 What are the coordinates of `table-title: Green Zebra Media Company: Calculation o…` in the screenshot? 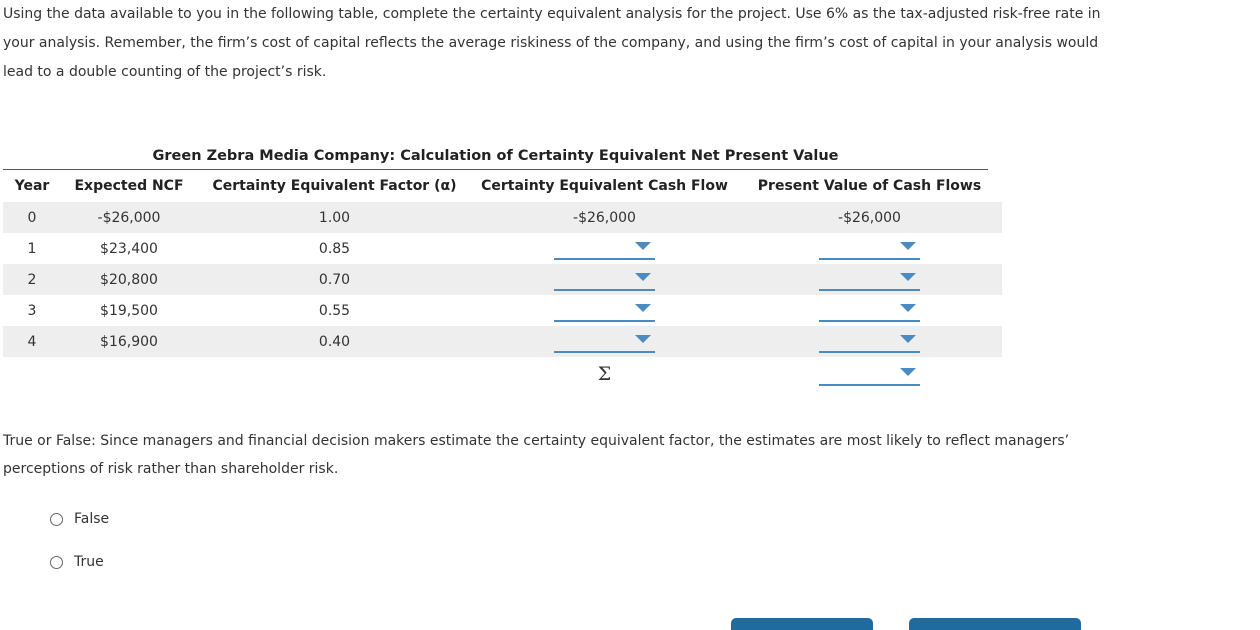 It's located at (495, 157).